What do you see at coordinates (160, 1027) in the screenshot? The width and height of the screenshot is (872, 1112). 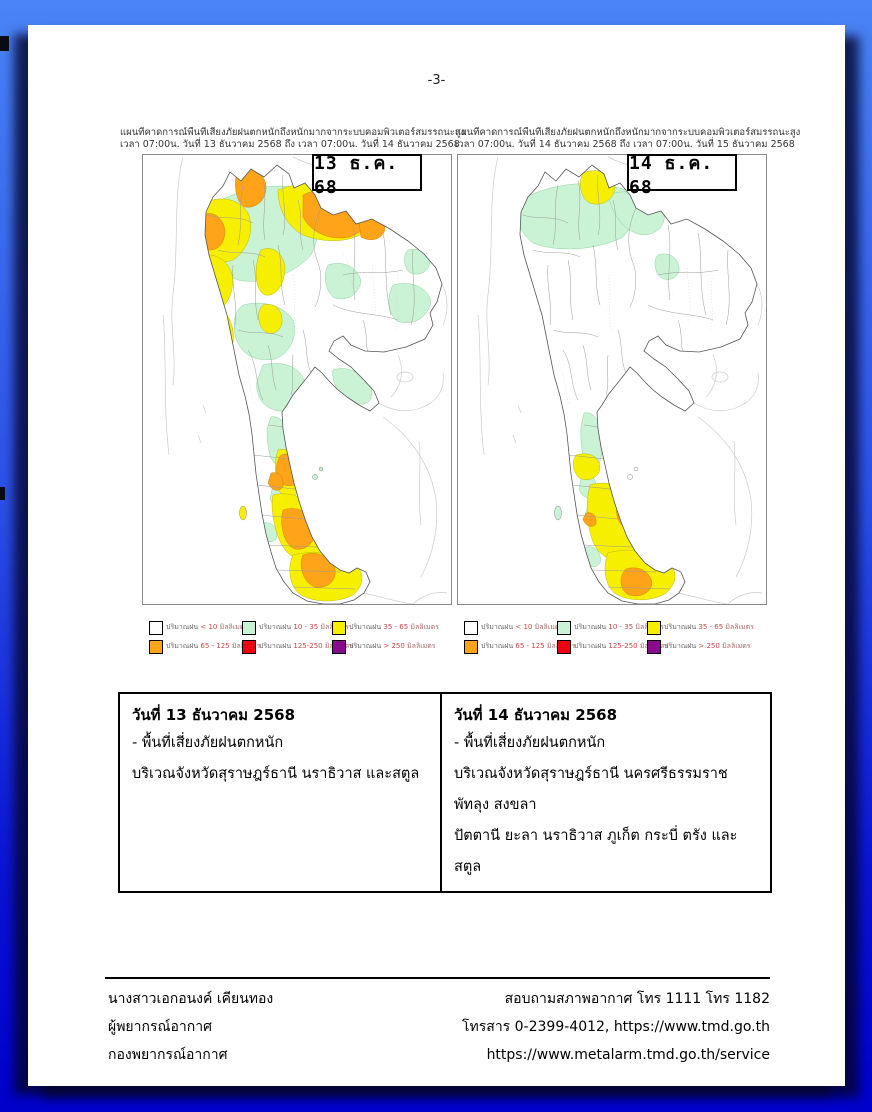 I see `forecaster-title: ผู้พยากรณ์อากาศ` at bounding box center [160, 1027].